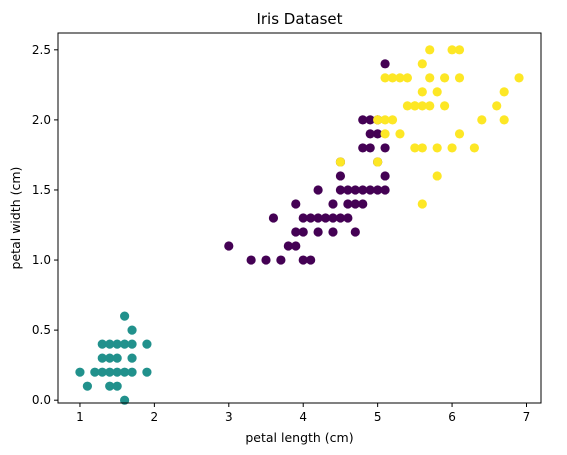  I want to click on chart-title: Iris Dataset, so click(299, 19).